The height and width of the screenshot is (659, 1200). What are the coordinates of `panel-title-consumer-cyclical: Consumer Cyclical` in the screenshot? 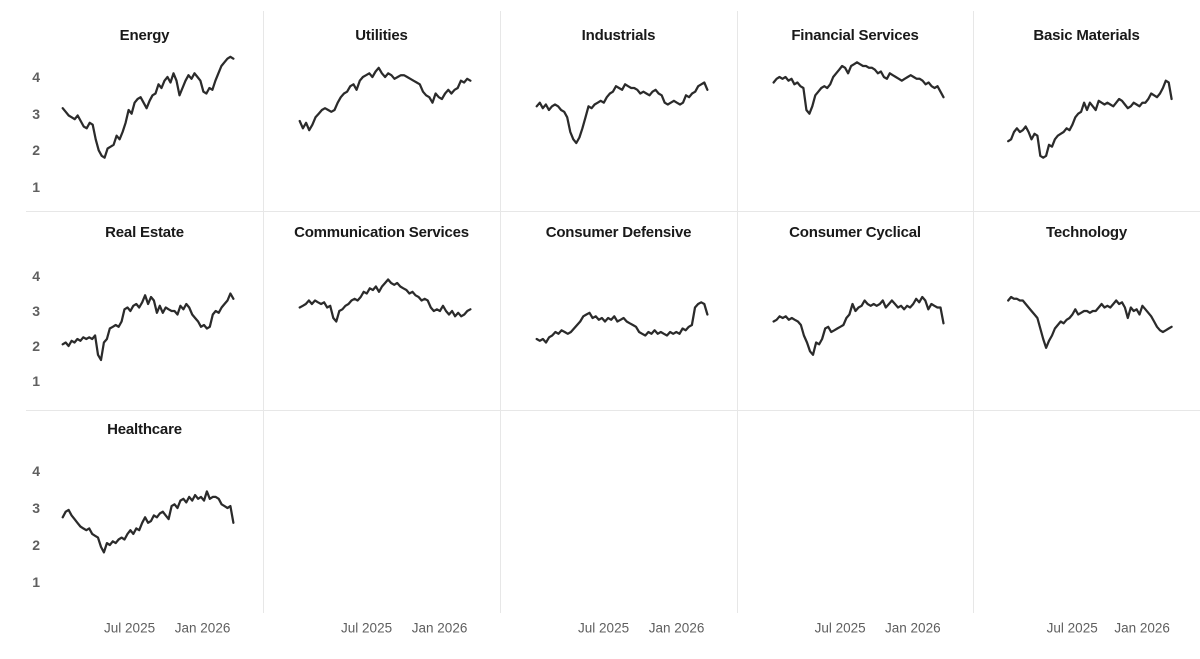 It's located at (855, 232).